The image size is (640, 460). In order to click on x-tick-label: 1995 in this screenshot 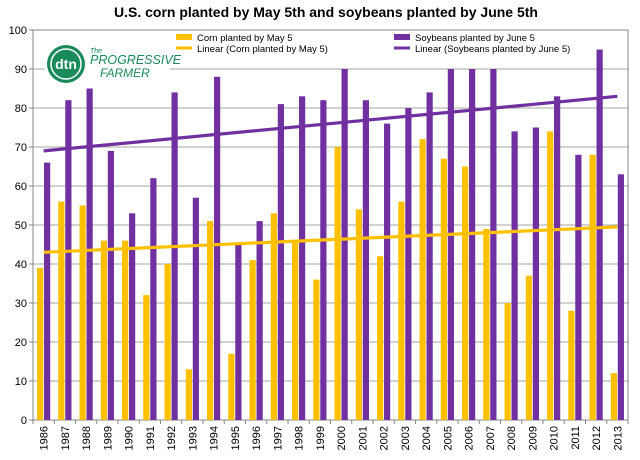, I will do `click(236, 438)`.